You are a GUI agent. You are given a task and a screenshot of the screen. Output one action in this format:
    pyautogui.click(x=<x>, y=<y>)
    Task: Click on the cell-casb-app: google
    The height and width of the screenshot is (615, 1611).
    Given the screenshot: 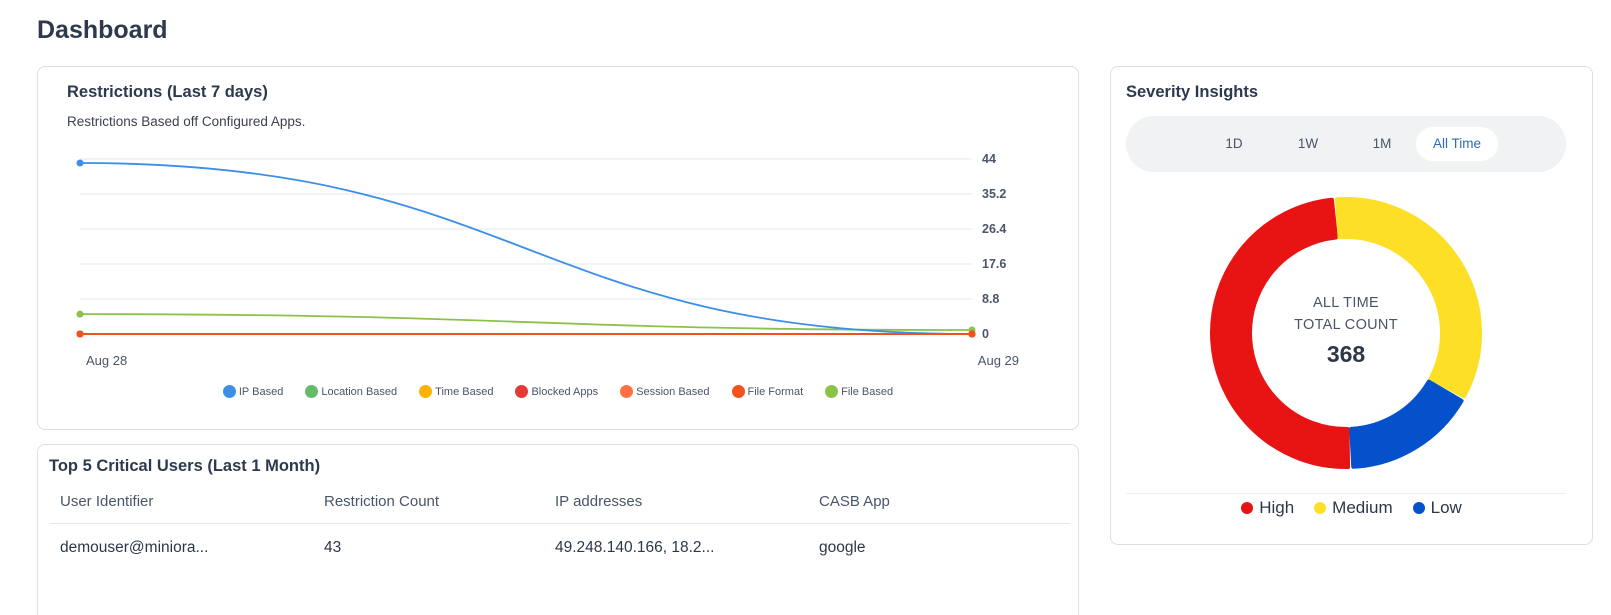 What is the action you would take?
    pyautogui.click(x=842, y=547)
    